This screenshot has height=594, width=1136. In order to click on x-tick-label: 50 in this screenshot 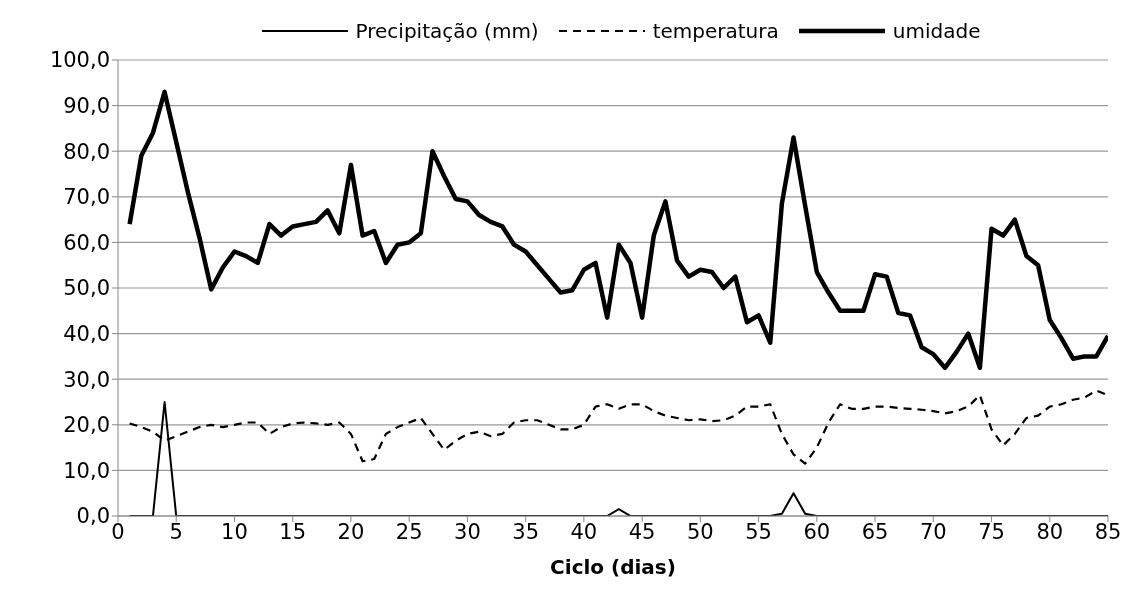, I will do `click(700, 531)`.